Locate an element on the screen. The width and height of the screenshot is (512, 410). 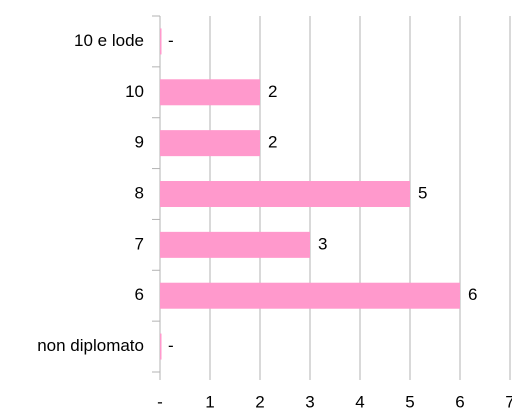
x-tick-label: 3 is located at coordinates (309, 401).